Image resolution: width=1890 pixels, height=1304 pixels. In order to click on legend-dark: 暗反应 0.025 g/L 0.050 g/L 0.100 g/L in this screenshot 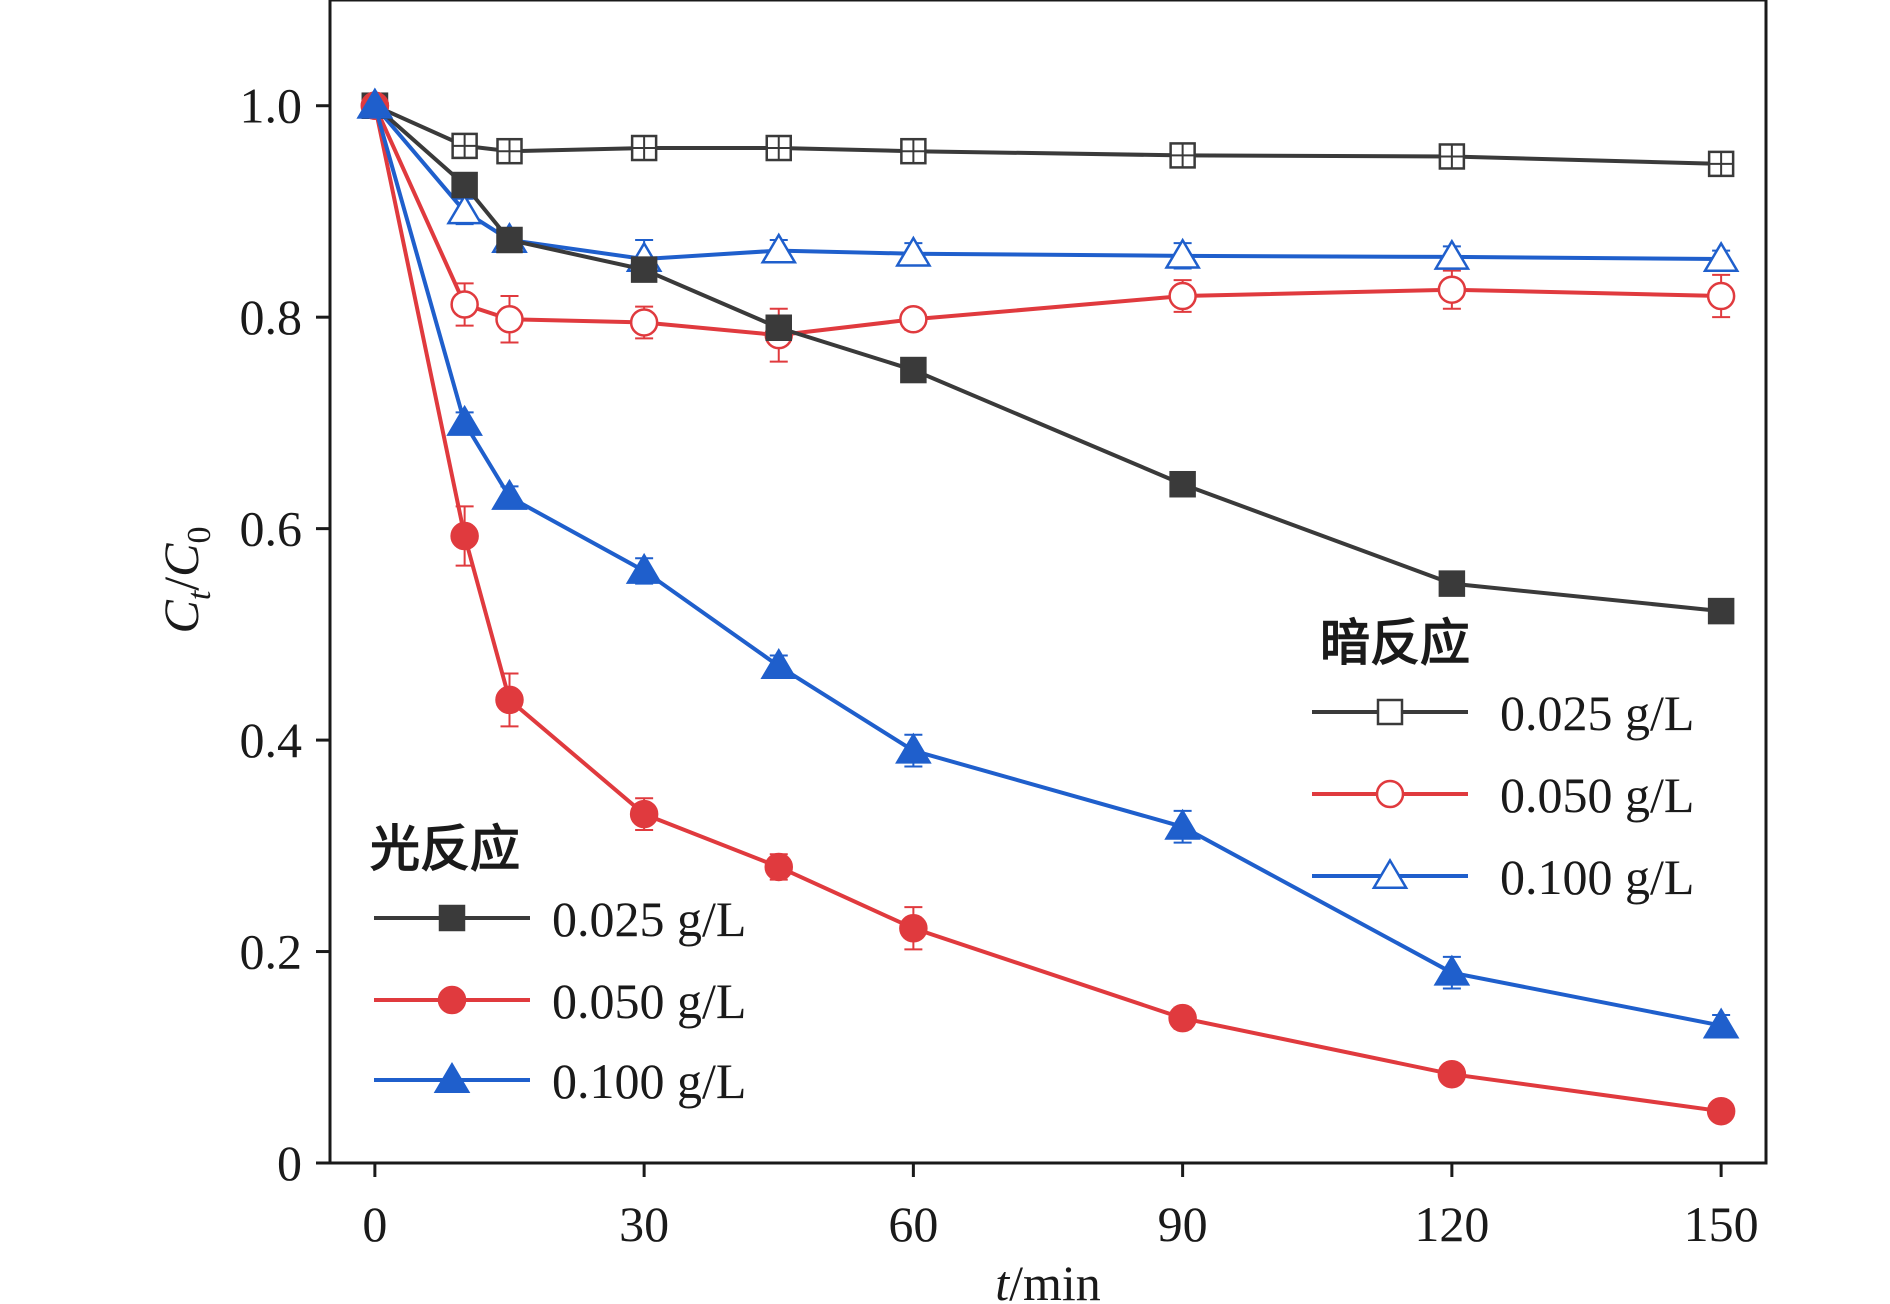, I will do `click(1503, 759)`.